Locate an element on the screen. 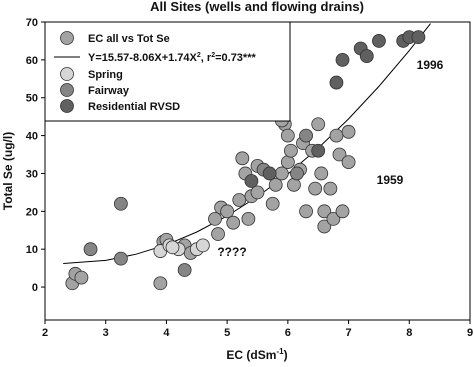  x-axis-label: EC (dSm-1) is located at coordinates (256, 354).